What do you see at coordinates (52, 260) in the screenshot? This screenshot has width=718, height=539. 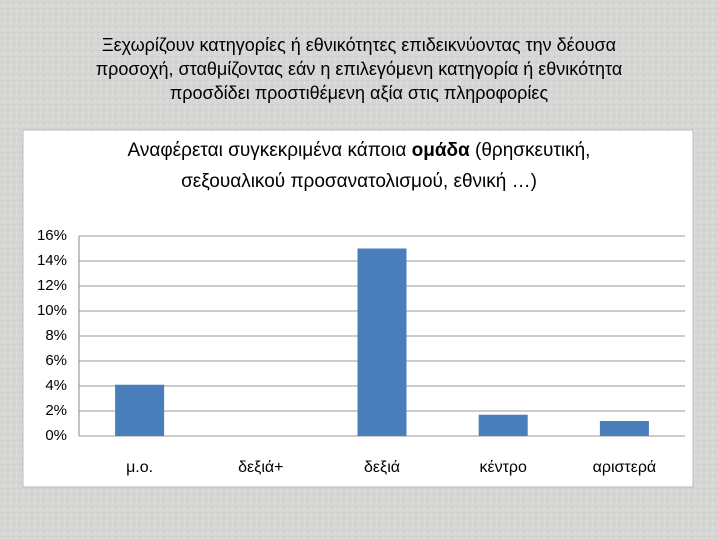 I see `y-tick-label: 14%` at bounding box center [52, 260].